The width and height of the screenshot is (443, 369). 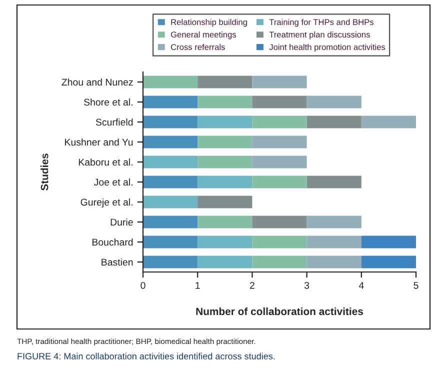 What do you see at coordinates (321, 22) in the screenshot?
I see `legend-label: Training for THPs and BHPs` at bounding box center [321, 22].